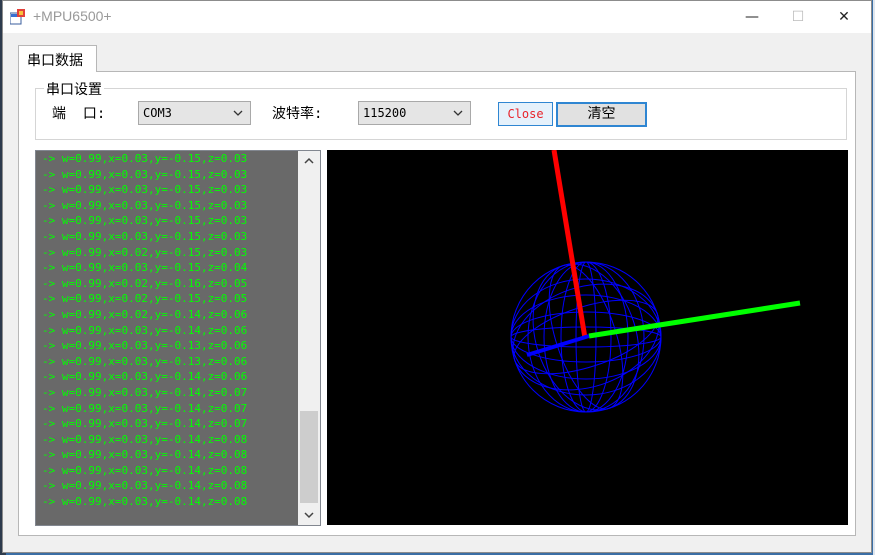 The width and height of the screenshot is (875, 555). I want to click on close-button: ✕, so click(844, 17).